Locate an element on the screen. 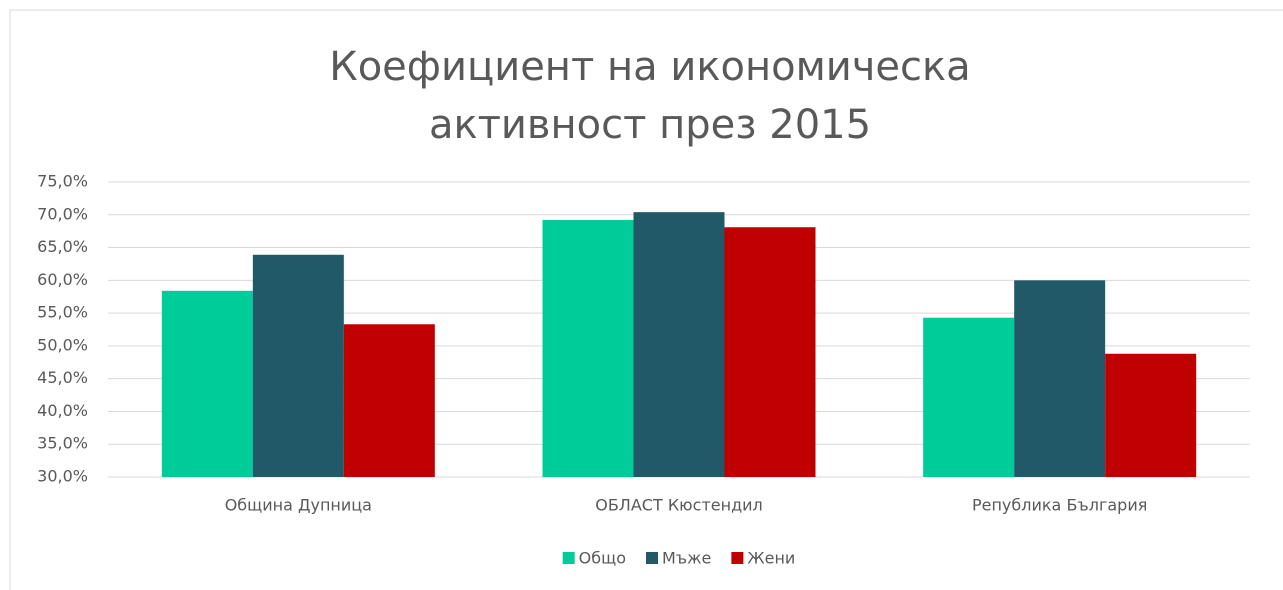  x-tick-label: Република България is located at coordinates (1059, 505).